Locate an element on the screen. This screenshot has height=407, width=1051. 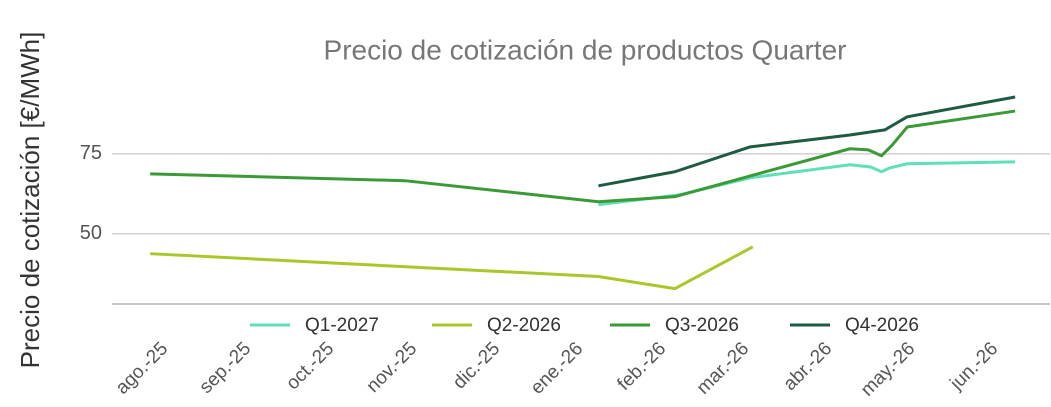
legend-label: Q3-2026 is located at coordinates (702, 325).